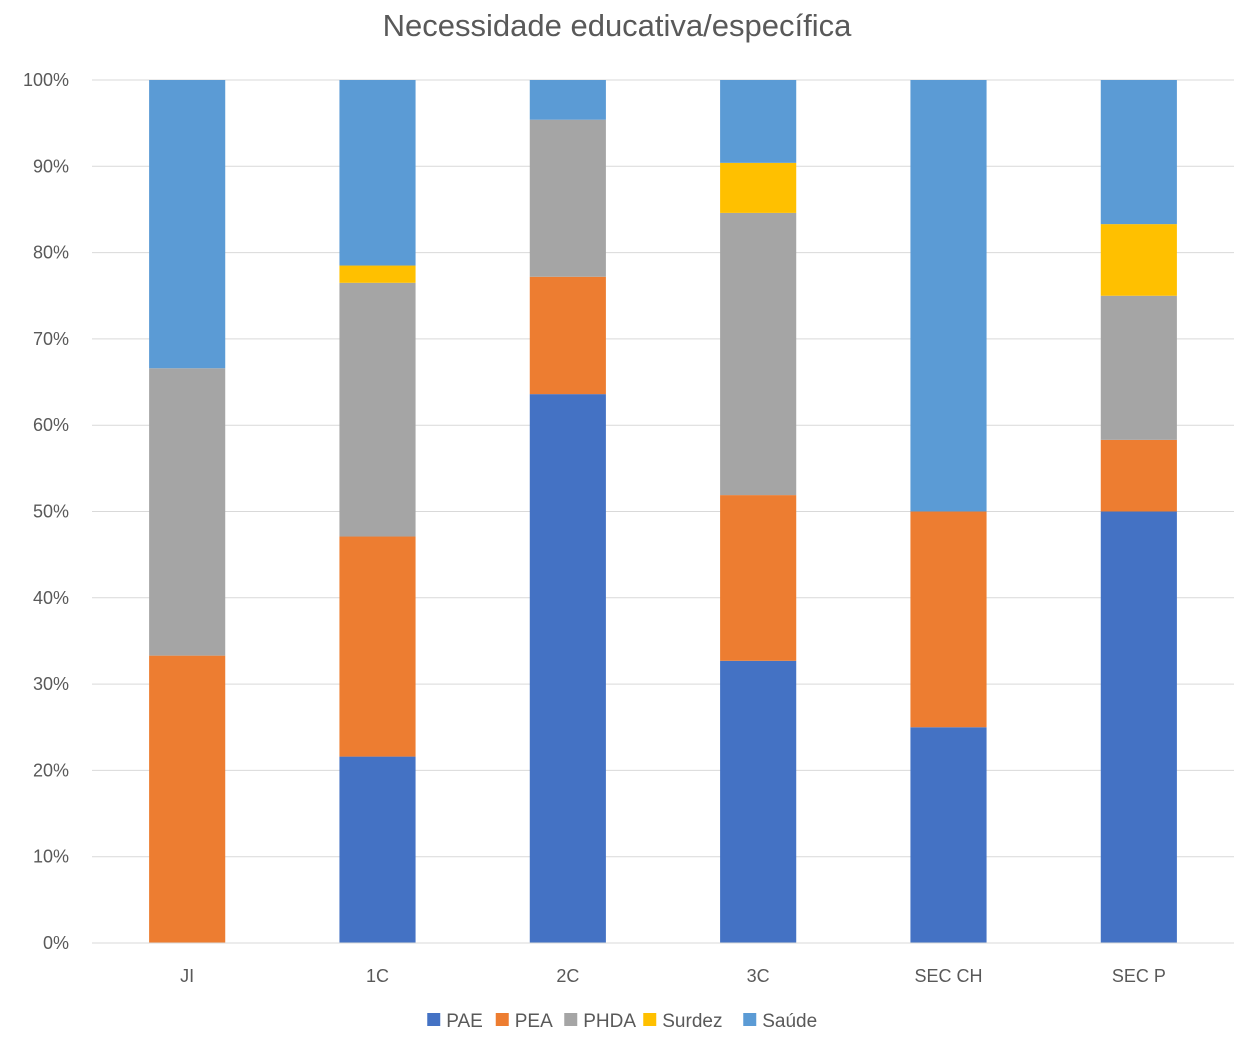 The height and width of the screenshot is (1037, 1234). Describe the element at coordinates (51, 598) in the screenshot. I see `y-tick-label: 40%` at that location.